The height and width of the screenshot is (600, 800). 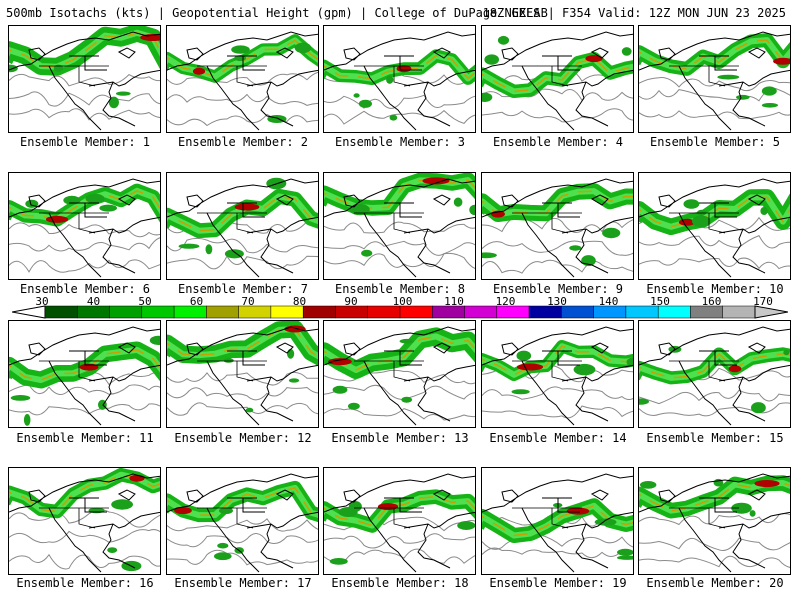 I want to click on colorbar-tick-label: 60, so click(x=196, y=301).